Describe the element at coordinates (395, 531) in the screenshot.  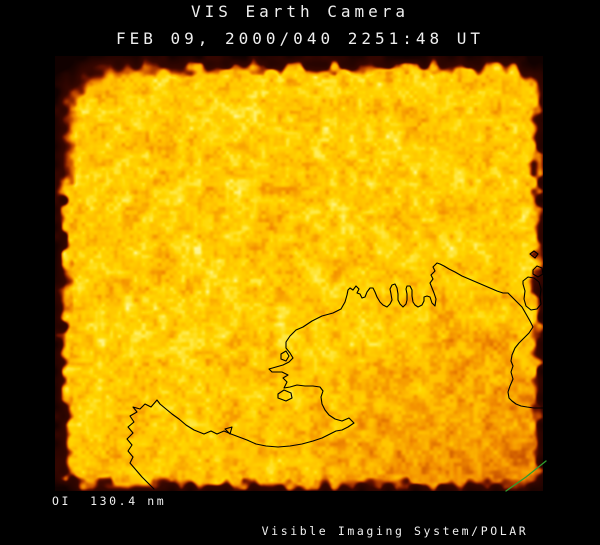
I see `credit-line-1: Visible Imaging System/POLAR` at that location.